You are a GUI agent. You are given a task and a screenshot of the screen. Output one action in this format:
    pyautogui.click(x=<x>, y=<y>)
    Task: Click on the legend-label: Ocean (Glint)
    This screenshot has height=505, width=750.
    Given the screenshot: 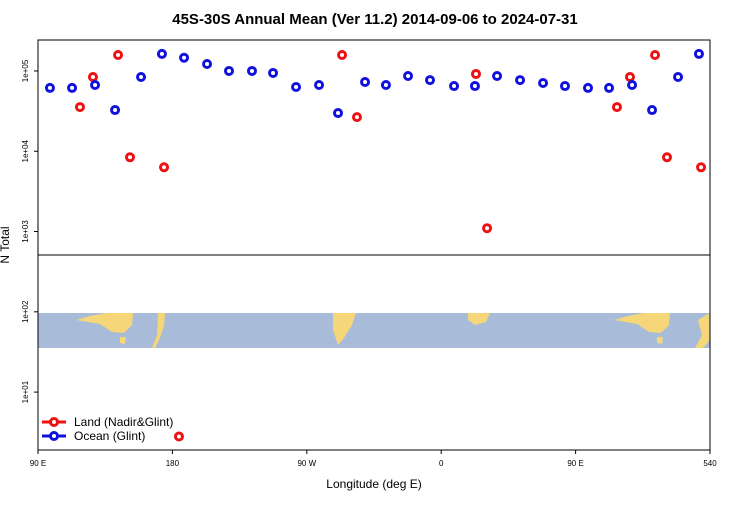 What is the action you would take?
    pyautogui.click(x=109, y=436)
    